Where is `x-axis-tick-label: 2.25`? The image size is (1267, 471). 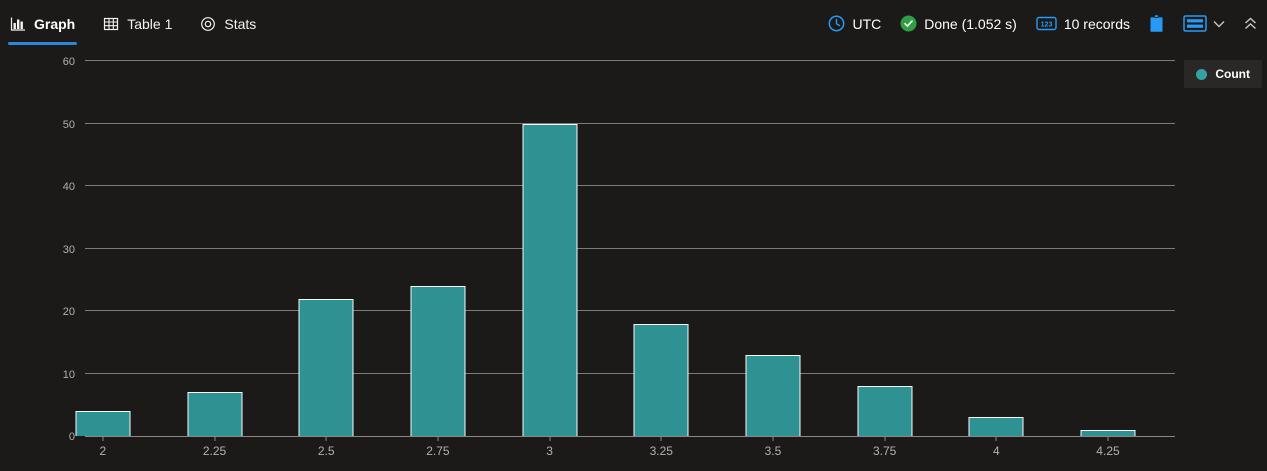 x-axis-tick-label: 2.25 is located at coordinates (214, 451).